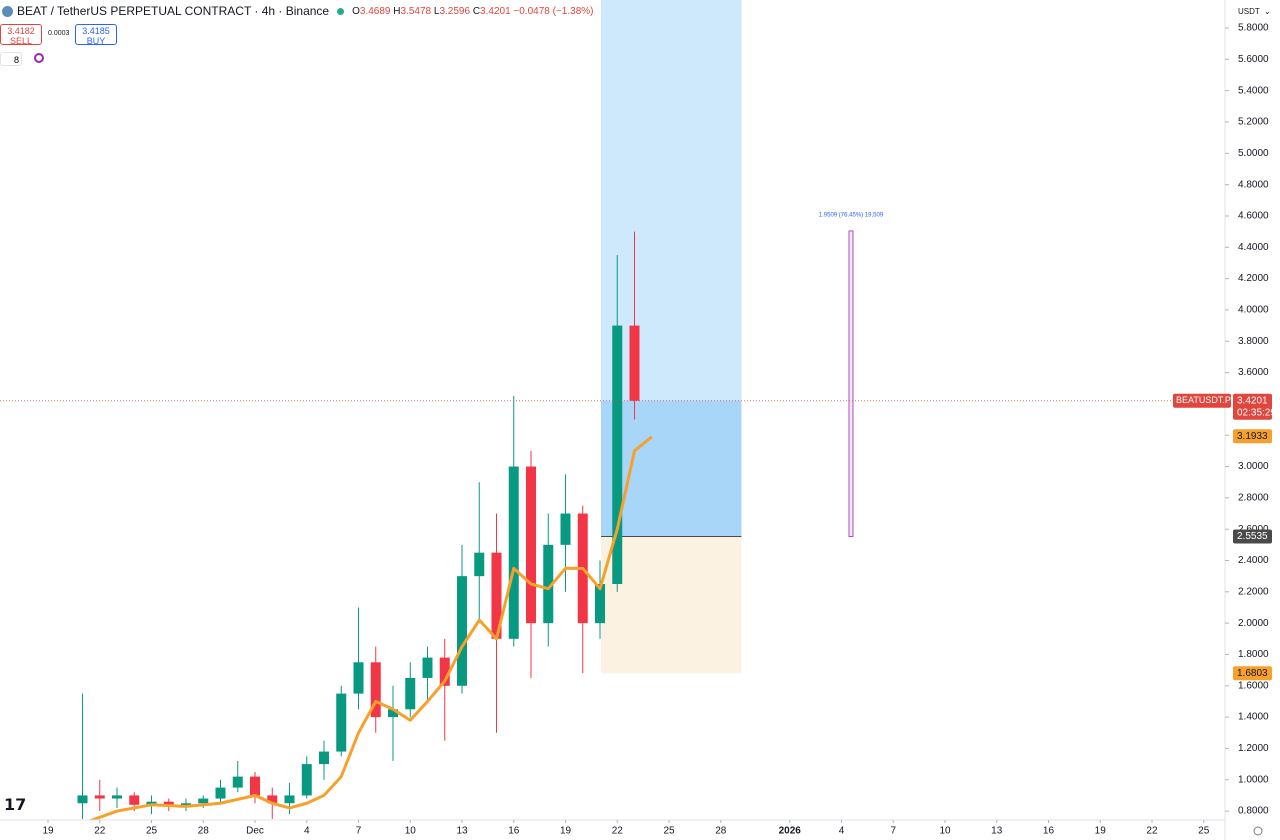 This screenshot has height=840, width=1280. Describe the element at coordinates (1253, 717) in the screenshot. I see `y-tick-label: 1.4000` at that location.